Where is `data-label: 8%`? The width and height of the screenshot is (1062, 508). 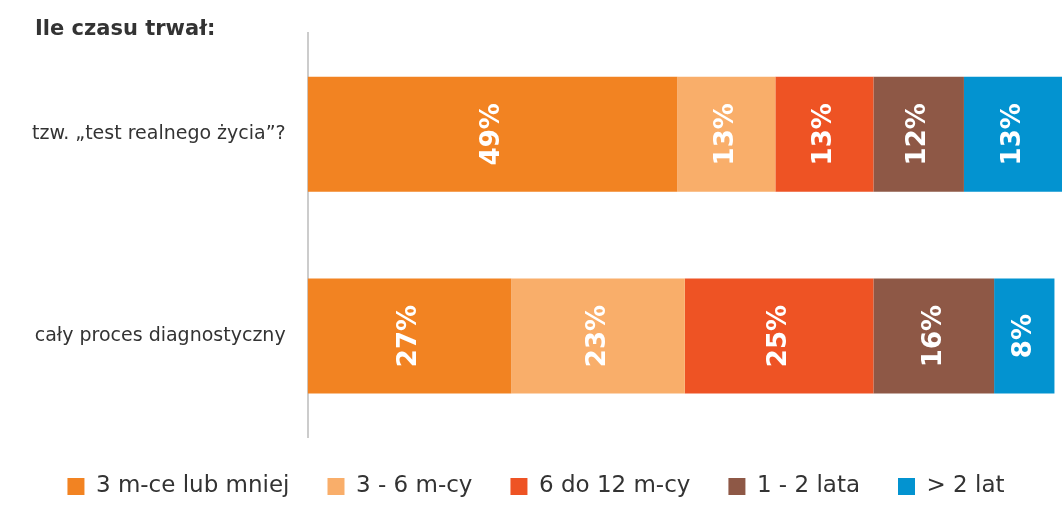 data-label: 8% is located at coordinates (1022, 336).